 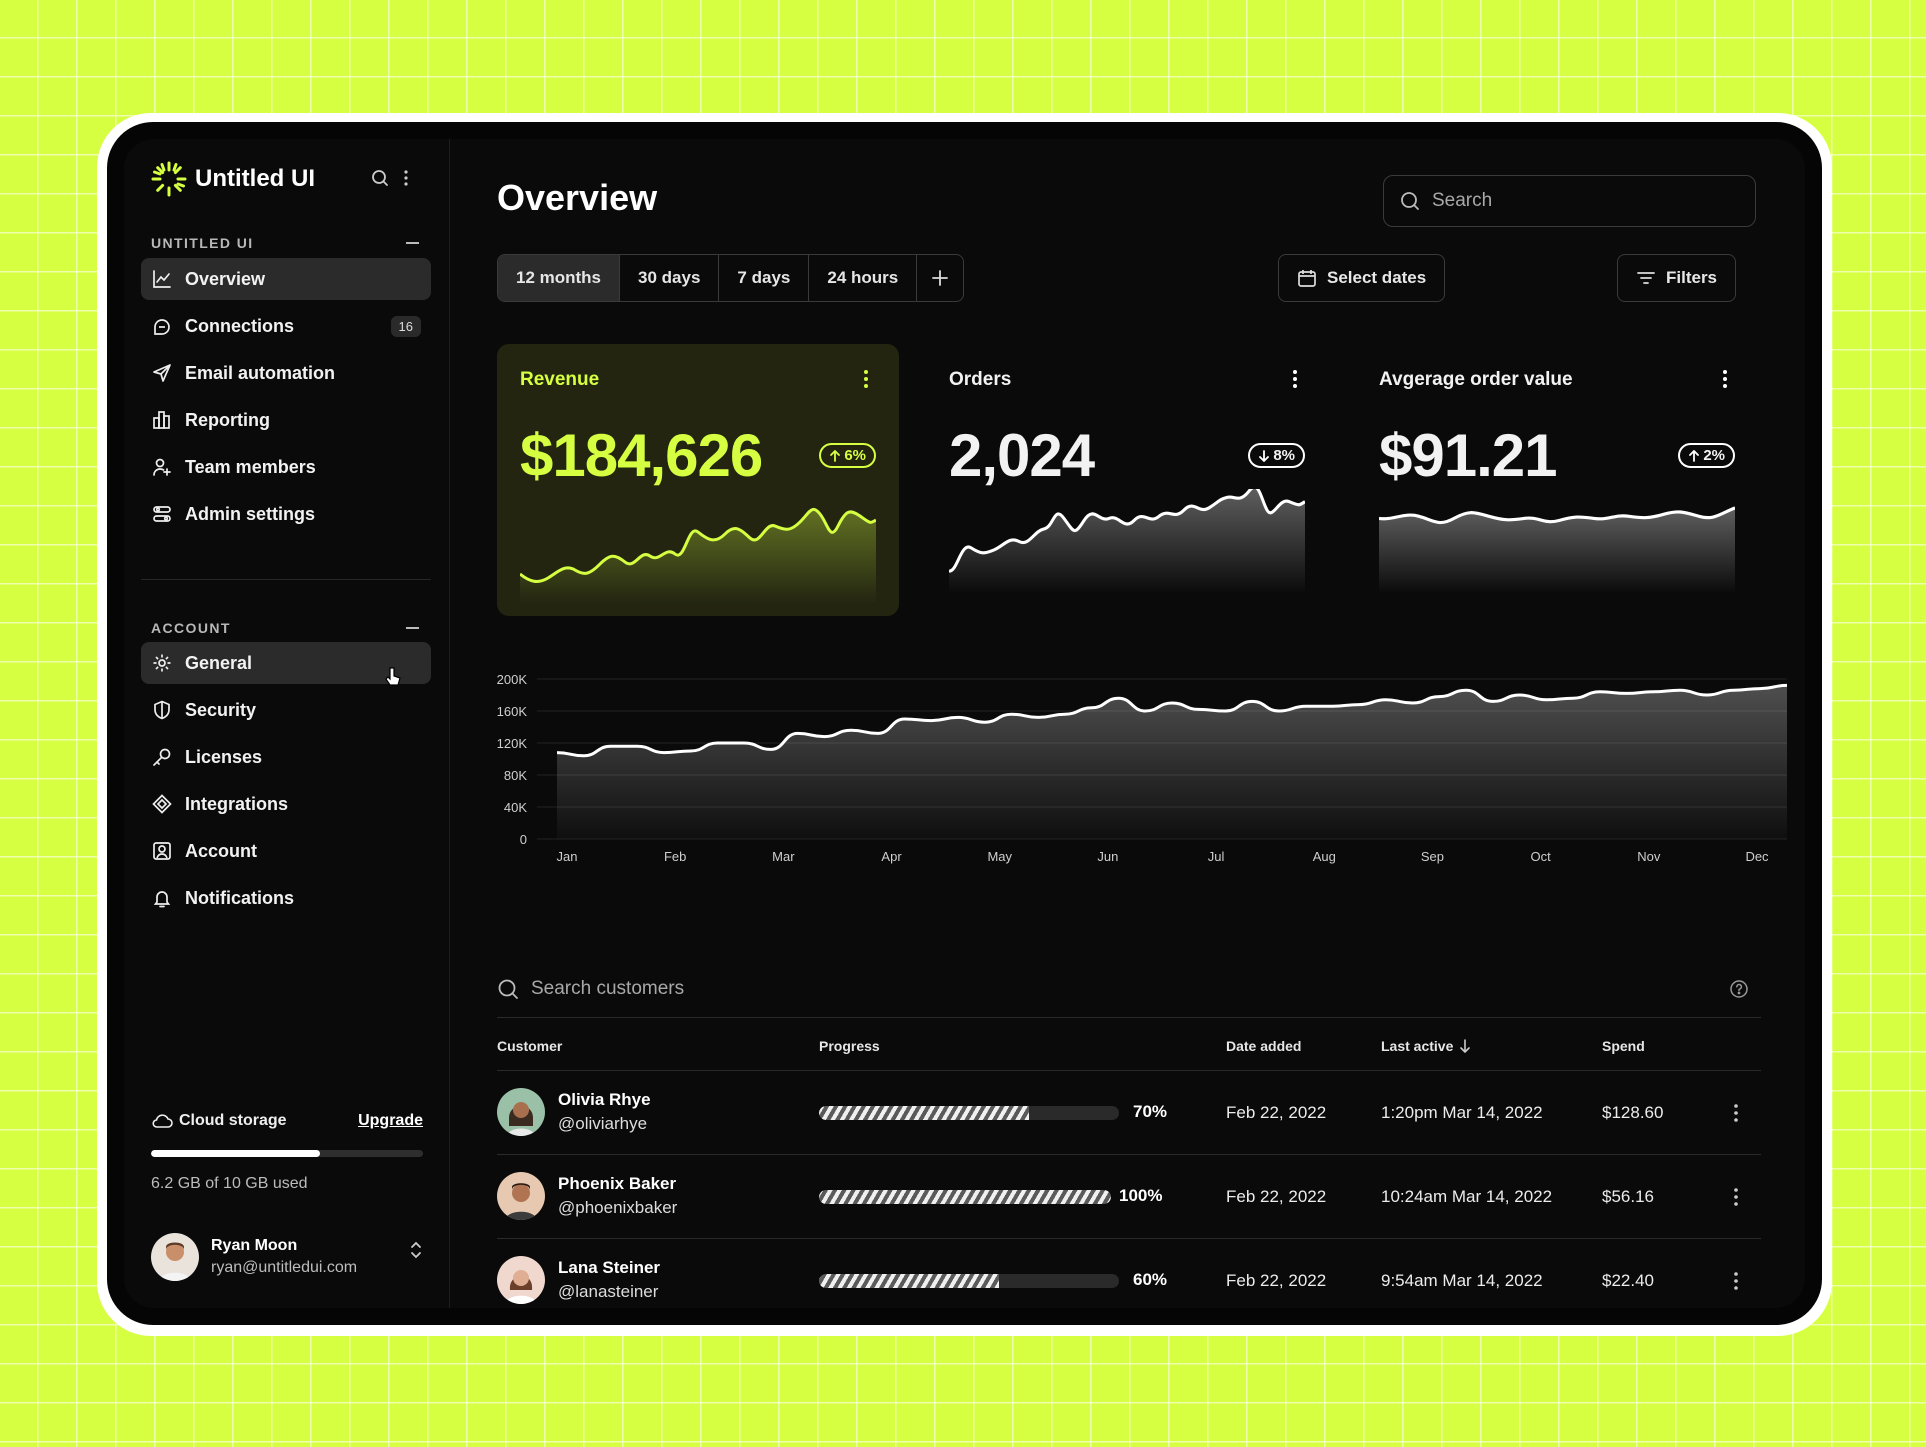 What do you see at coordinates (604, 1099) in the screenshot?
I see `customer-name: Olivia Rhye` at bounding box center [604, 1099].